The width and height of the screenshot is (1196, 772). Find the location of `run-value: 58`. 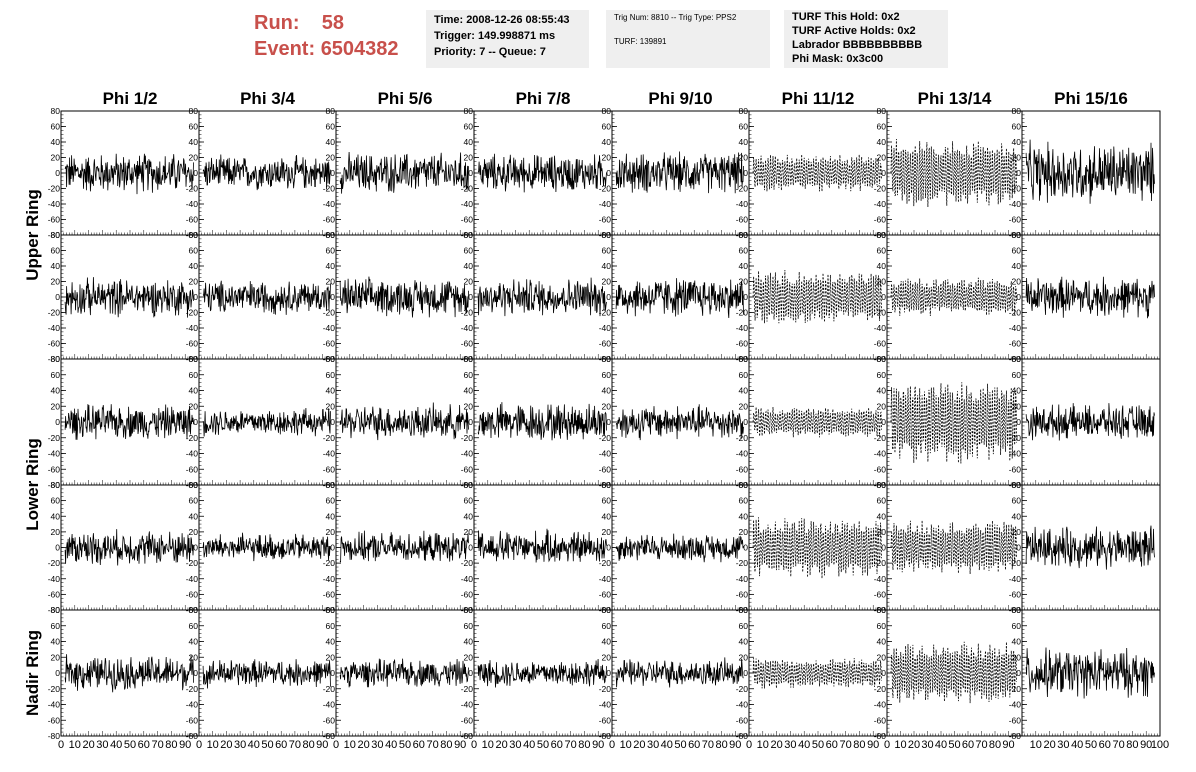

run-value: 58 is located at coordinates (333, 23).